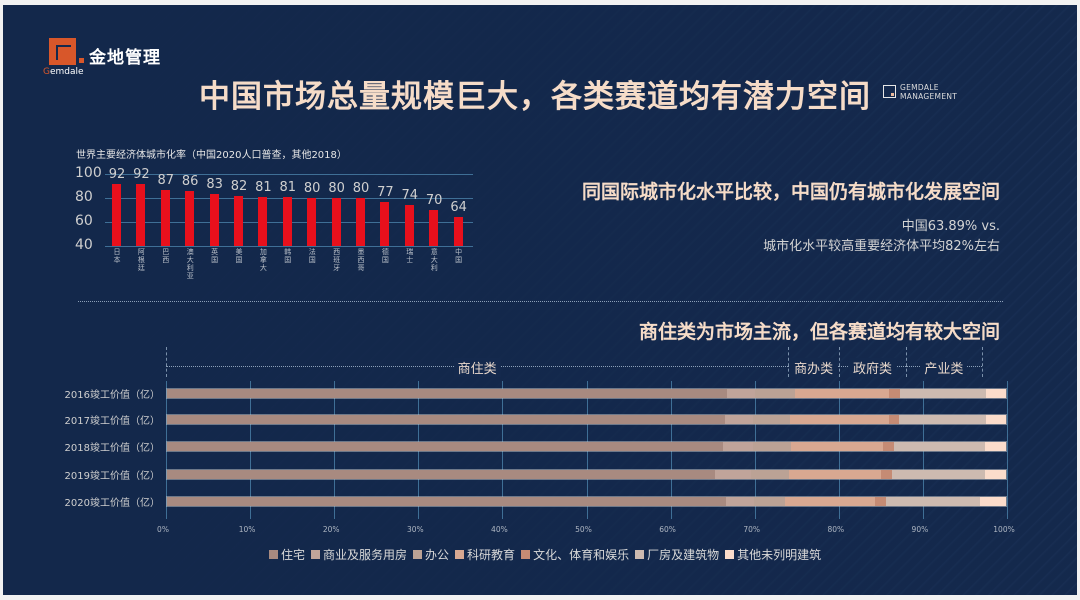  What do you see at coordinates (312, 256) in the screenshot?
I see `category-label: 法国` at bounding box center [312, 256].